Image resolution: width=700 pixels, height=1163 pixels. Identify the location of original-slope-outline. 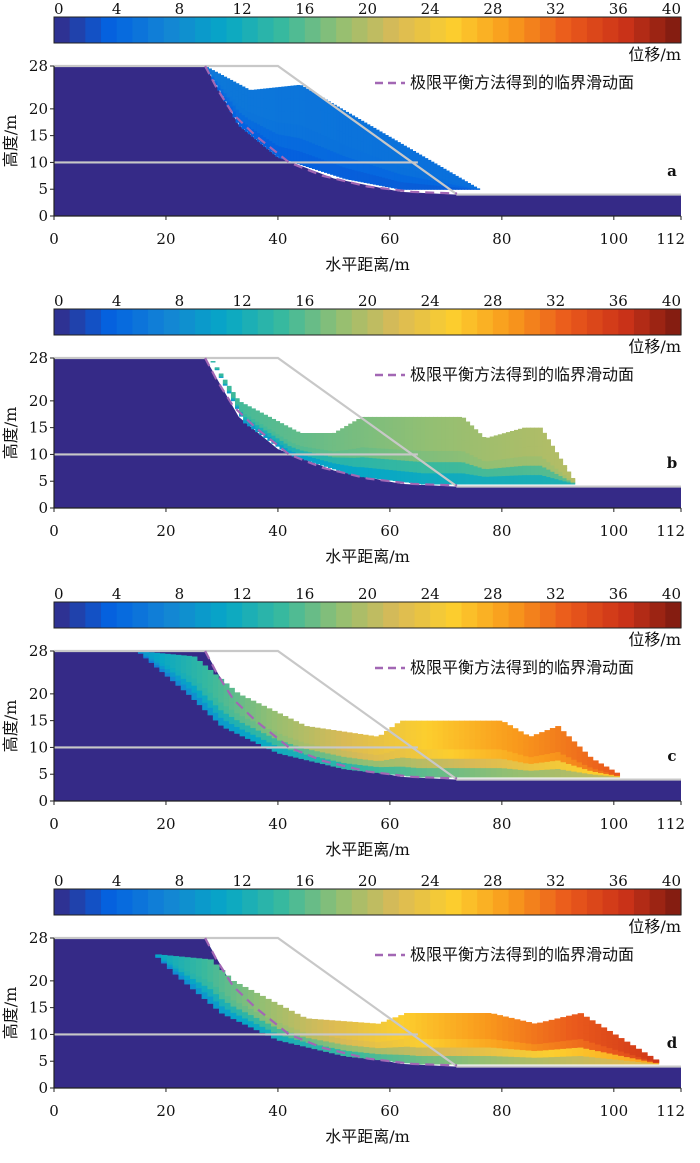
(367, 130).